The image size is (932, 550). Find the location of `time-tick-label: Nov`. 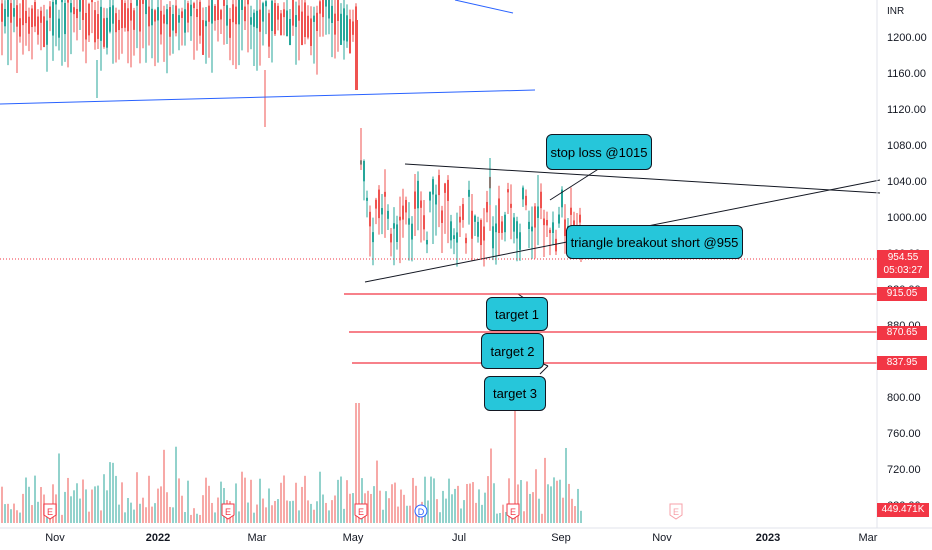

time-tick-label: Nov is located at coordinates (55, 538).